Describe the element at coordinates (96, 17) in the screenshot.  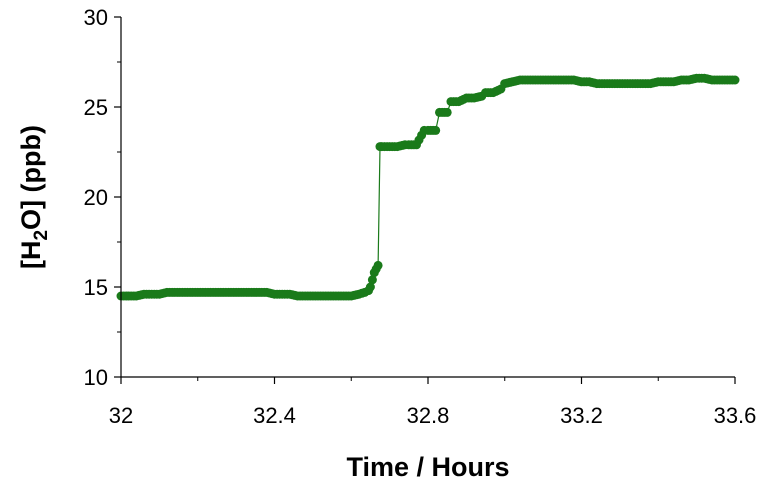
I see `y-tick-label: 30` at that location.